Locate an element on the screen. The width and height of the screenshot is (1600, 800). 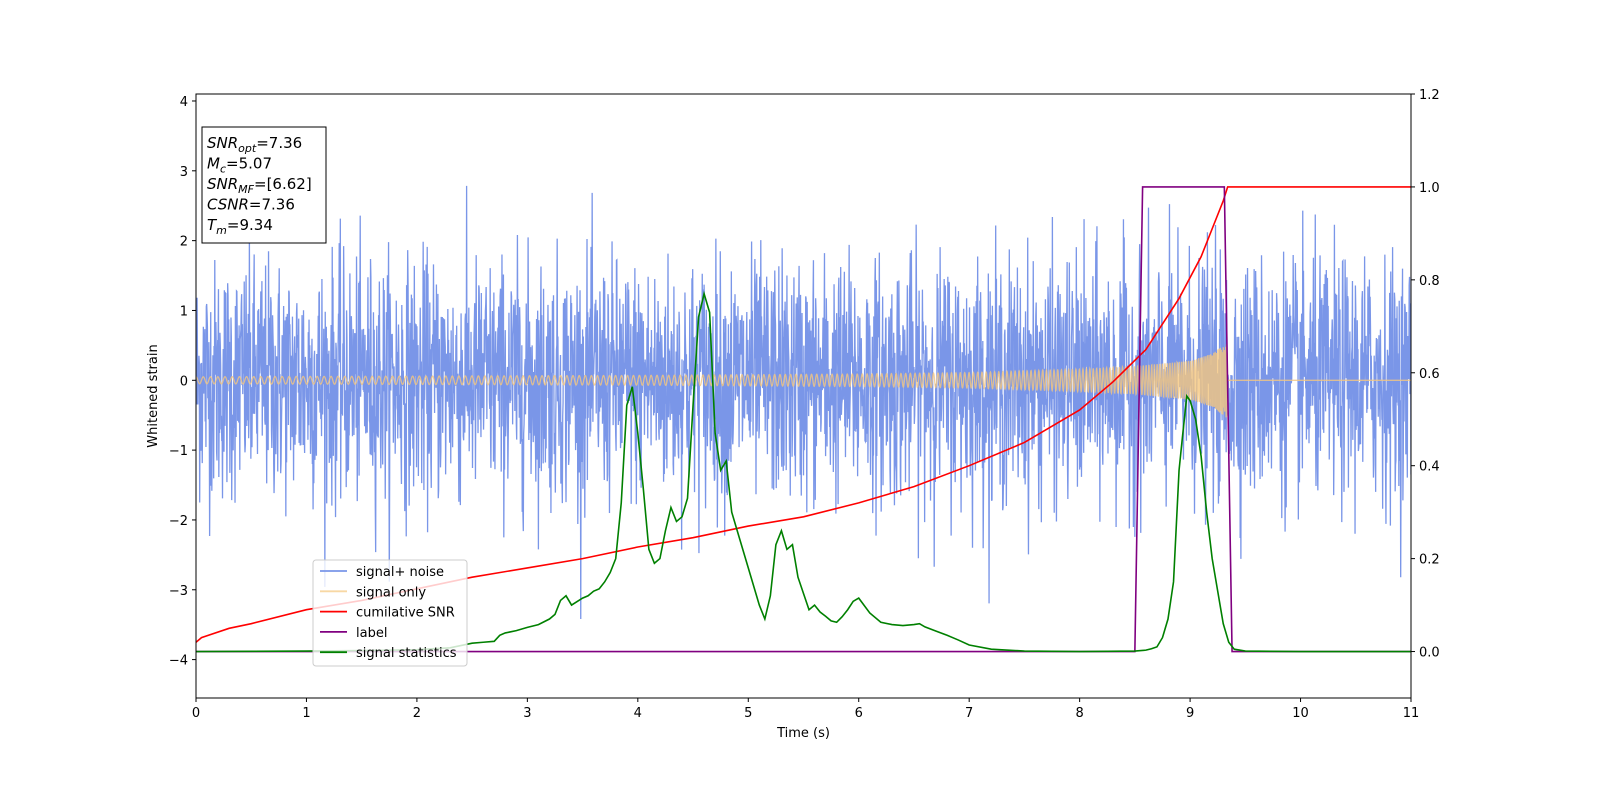
y-tick-label: 4 is located at coordinates (184, 102).